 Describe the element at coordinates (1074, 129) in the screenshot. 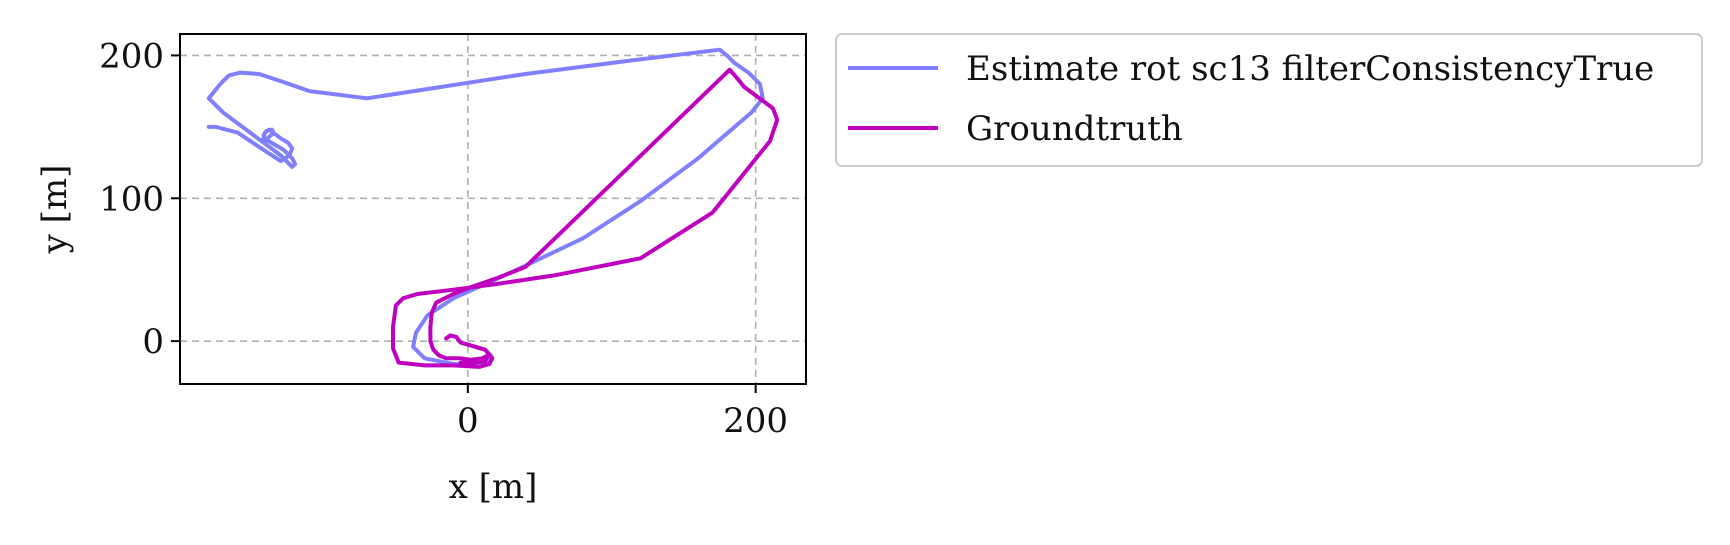

I see `legend-label-groundtruth: Groundtruth` at that location.